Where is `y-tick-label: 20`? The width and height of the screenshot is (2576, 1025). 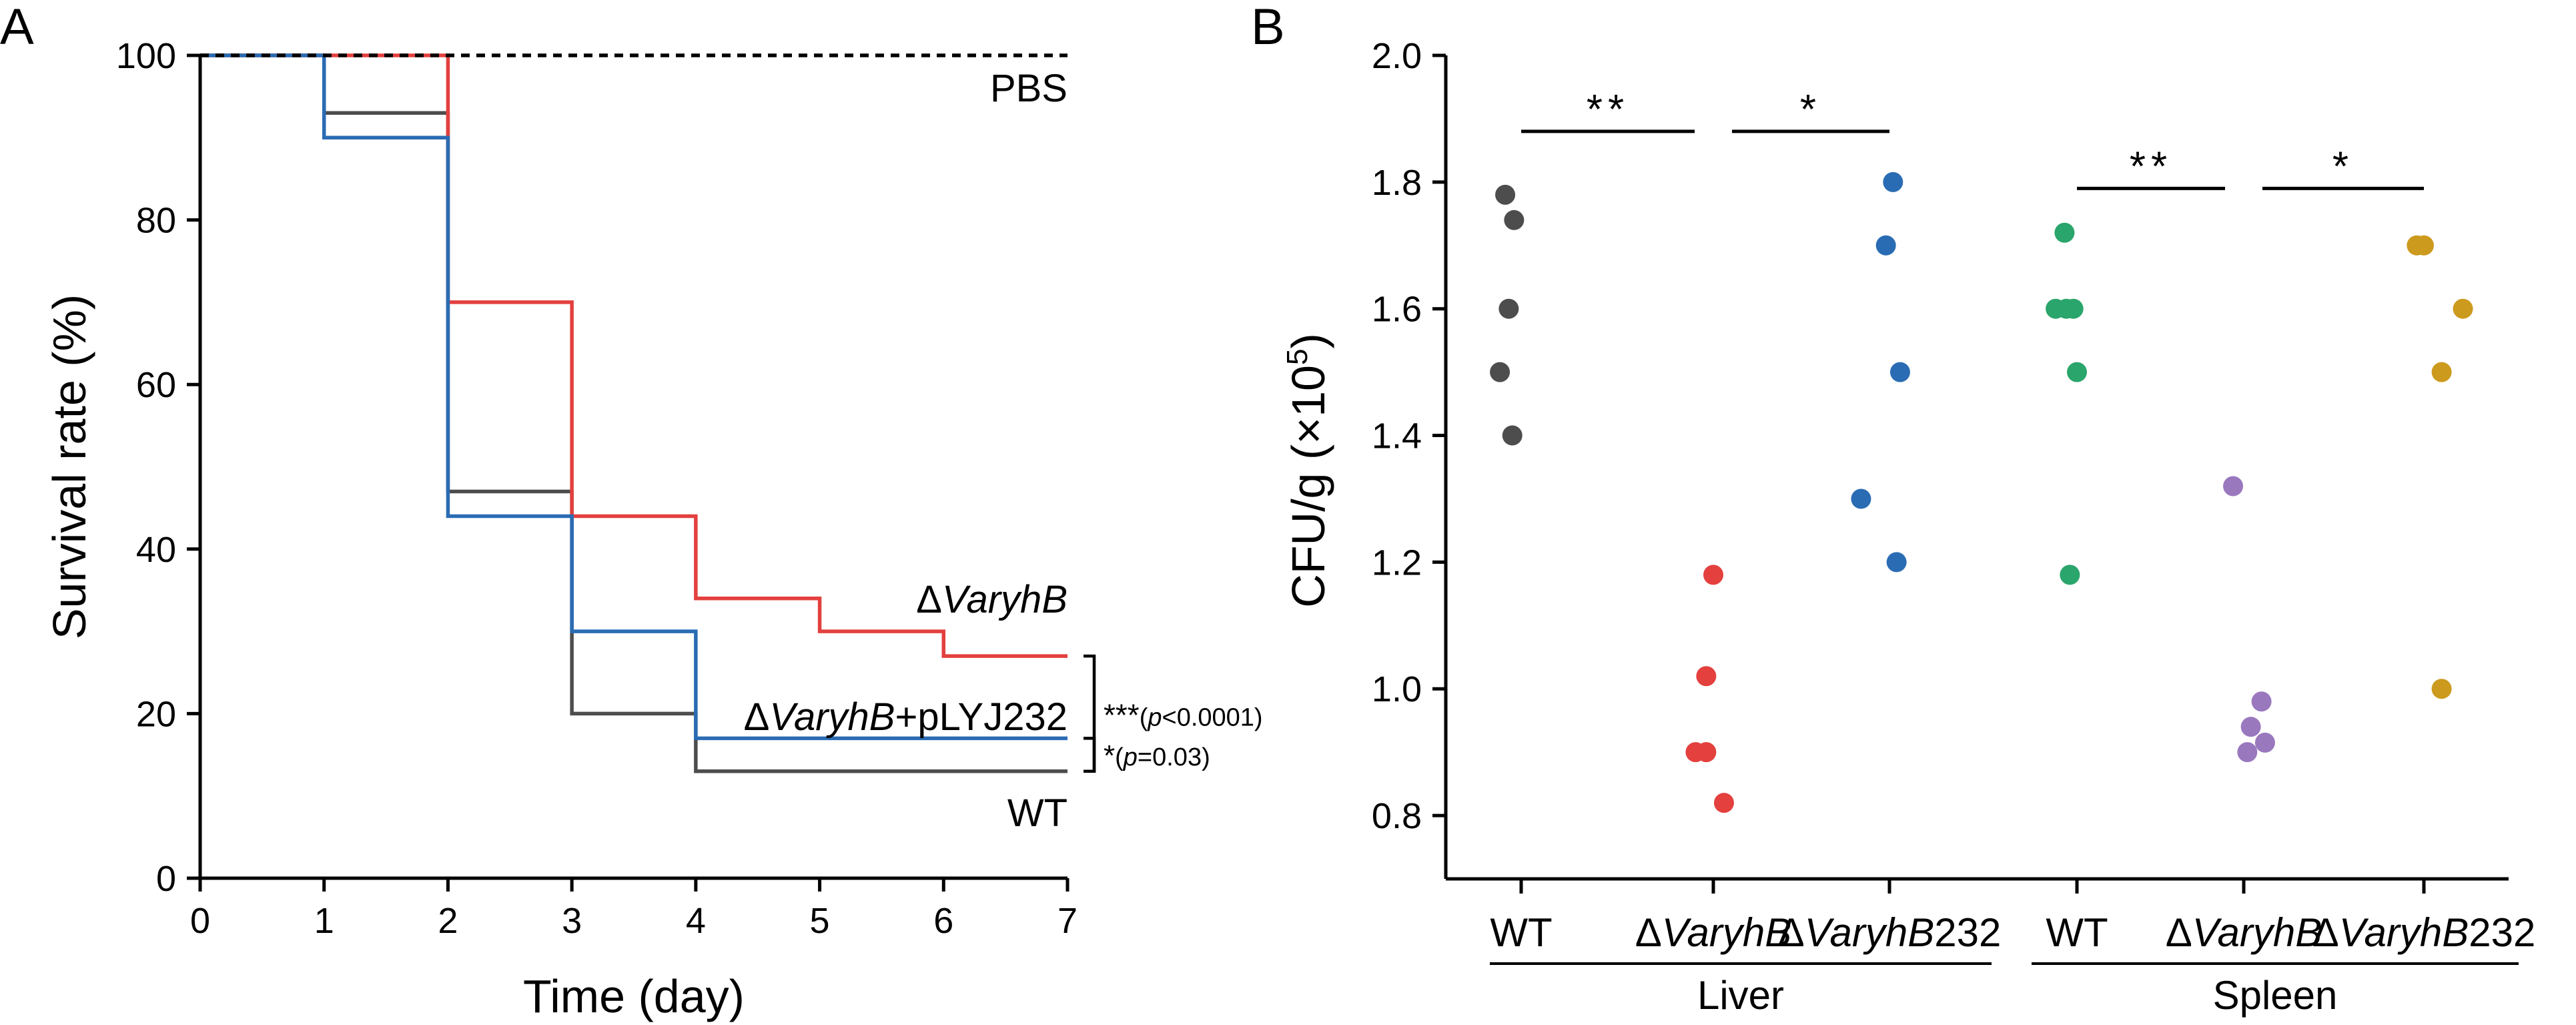
y-tick-label: 20 is located at coordinates (156, 714).